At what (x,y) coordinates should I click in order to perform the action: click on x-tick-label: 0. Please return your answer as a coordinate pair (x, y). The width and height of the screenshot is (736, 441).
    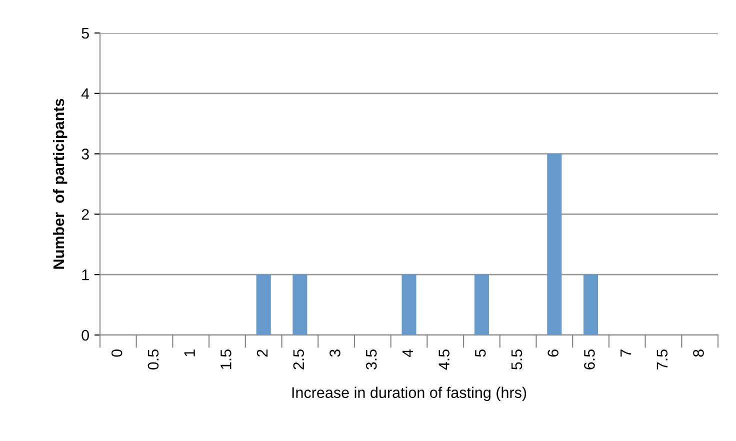
    Looking at the image, I should click on (116, 353).